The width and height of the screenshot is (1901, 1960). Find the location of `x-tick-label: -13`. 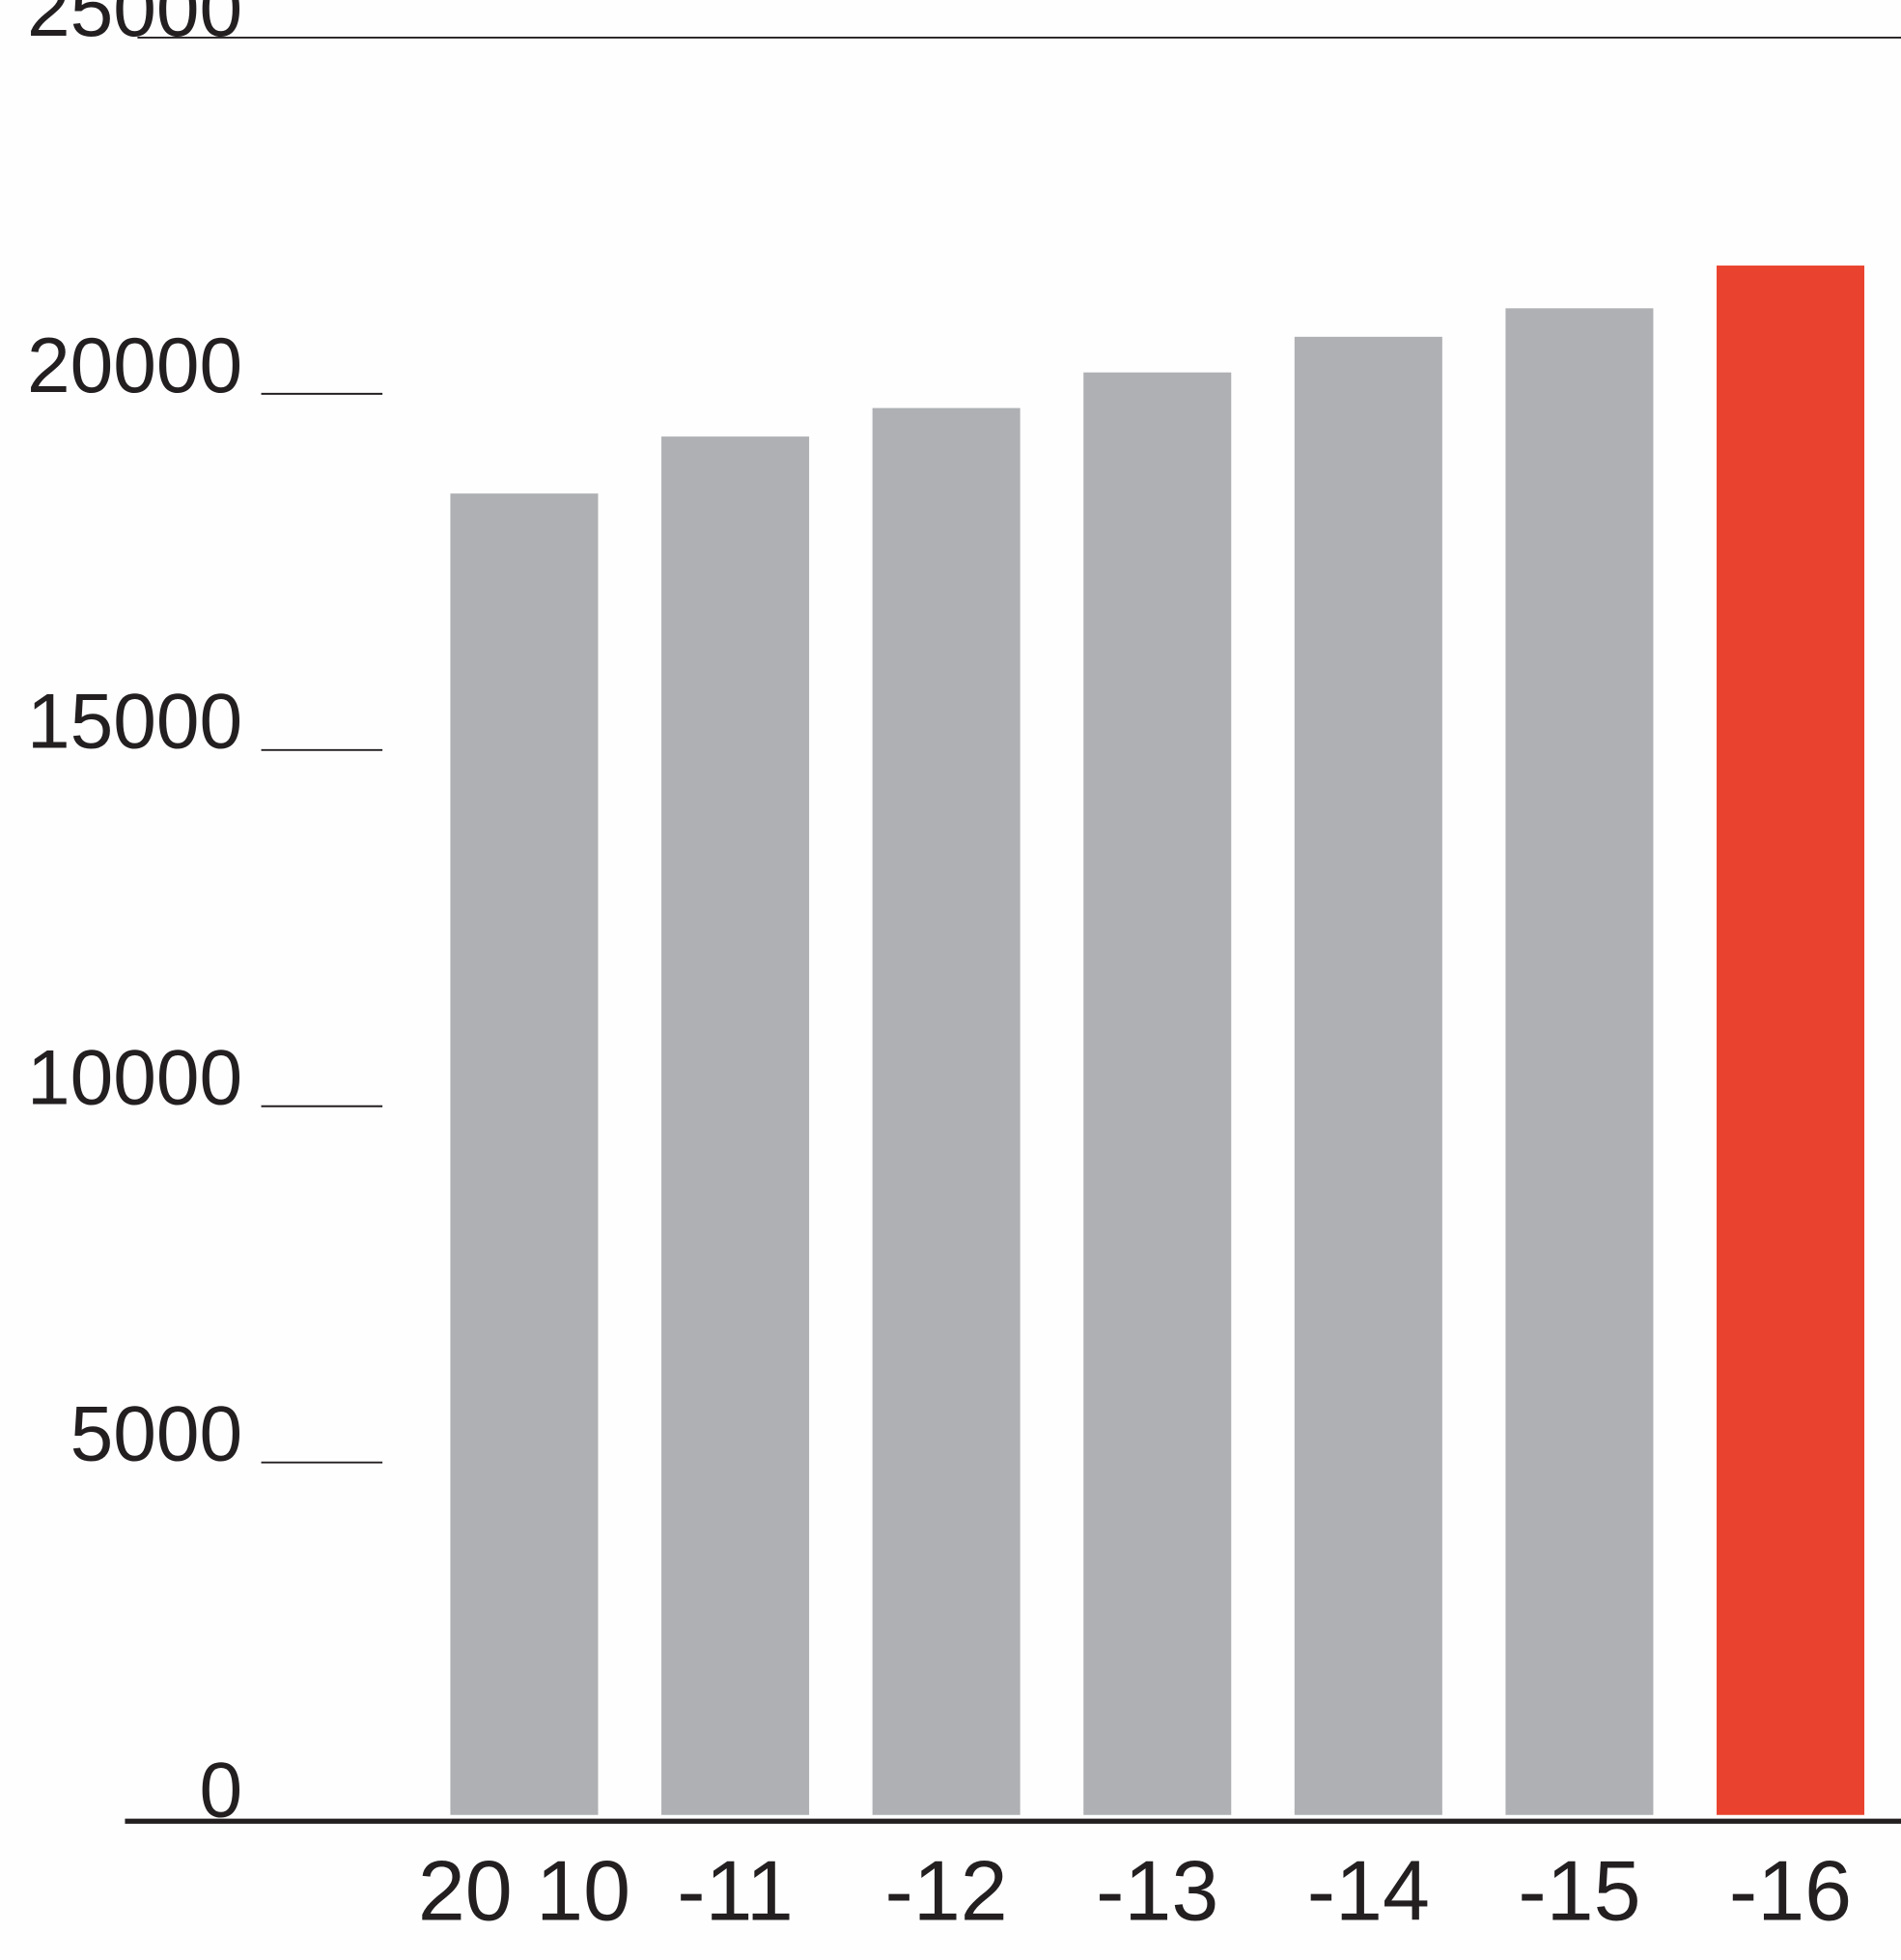

x-tick-label: -13 is located at coordinates (1157, 1890).